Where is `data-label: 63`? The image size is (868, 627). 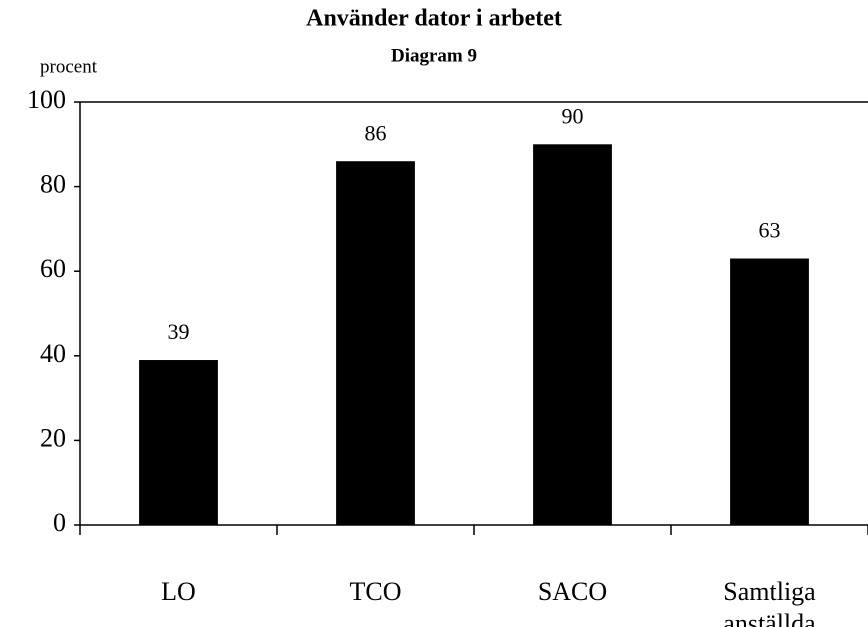
data-label: 63 is located at coordinates (770, 230).